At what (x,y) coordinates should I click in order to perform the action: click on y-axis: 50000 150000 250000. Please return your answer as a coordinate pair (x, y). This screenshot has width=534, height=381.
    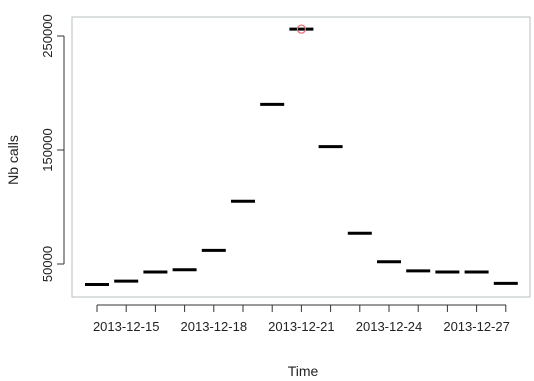
    Looking at the image, I should click on (52, 148).